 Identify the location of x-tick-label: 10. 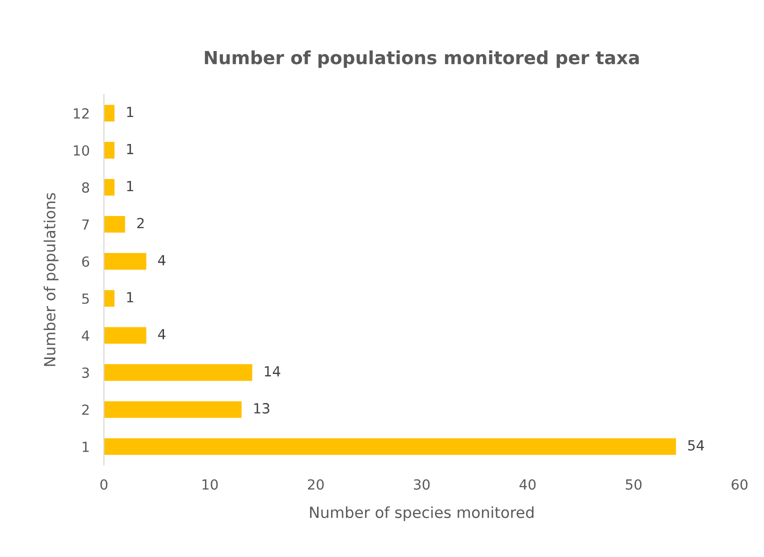
(210, 484).